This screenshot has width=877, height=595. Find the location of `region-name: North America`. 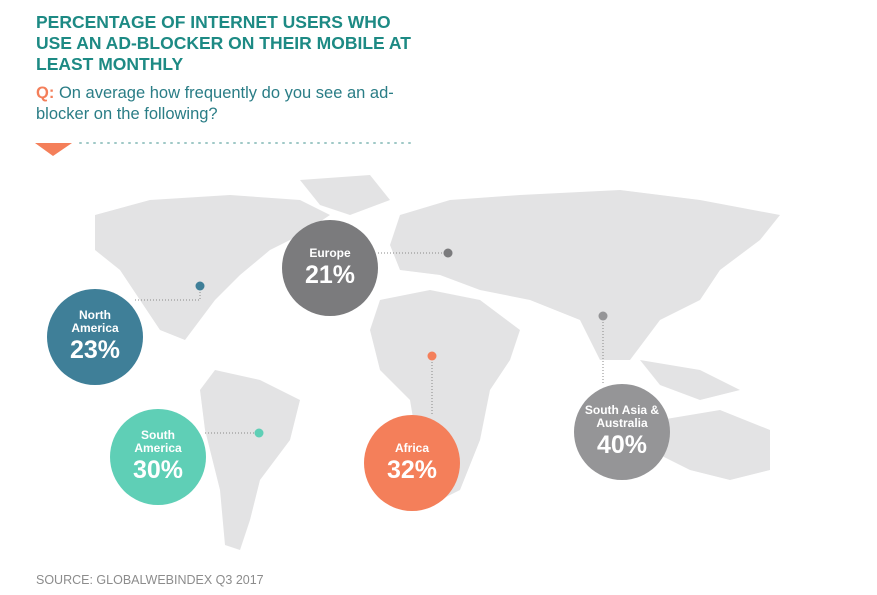

region-name: North America is located at coordinates (95, 321).